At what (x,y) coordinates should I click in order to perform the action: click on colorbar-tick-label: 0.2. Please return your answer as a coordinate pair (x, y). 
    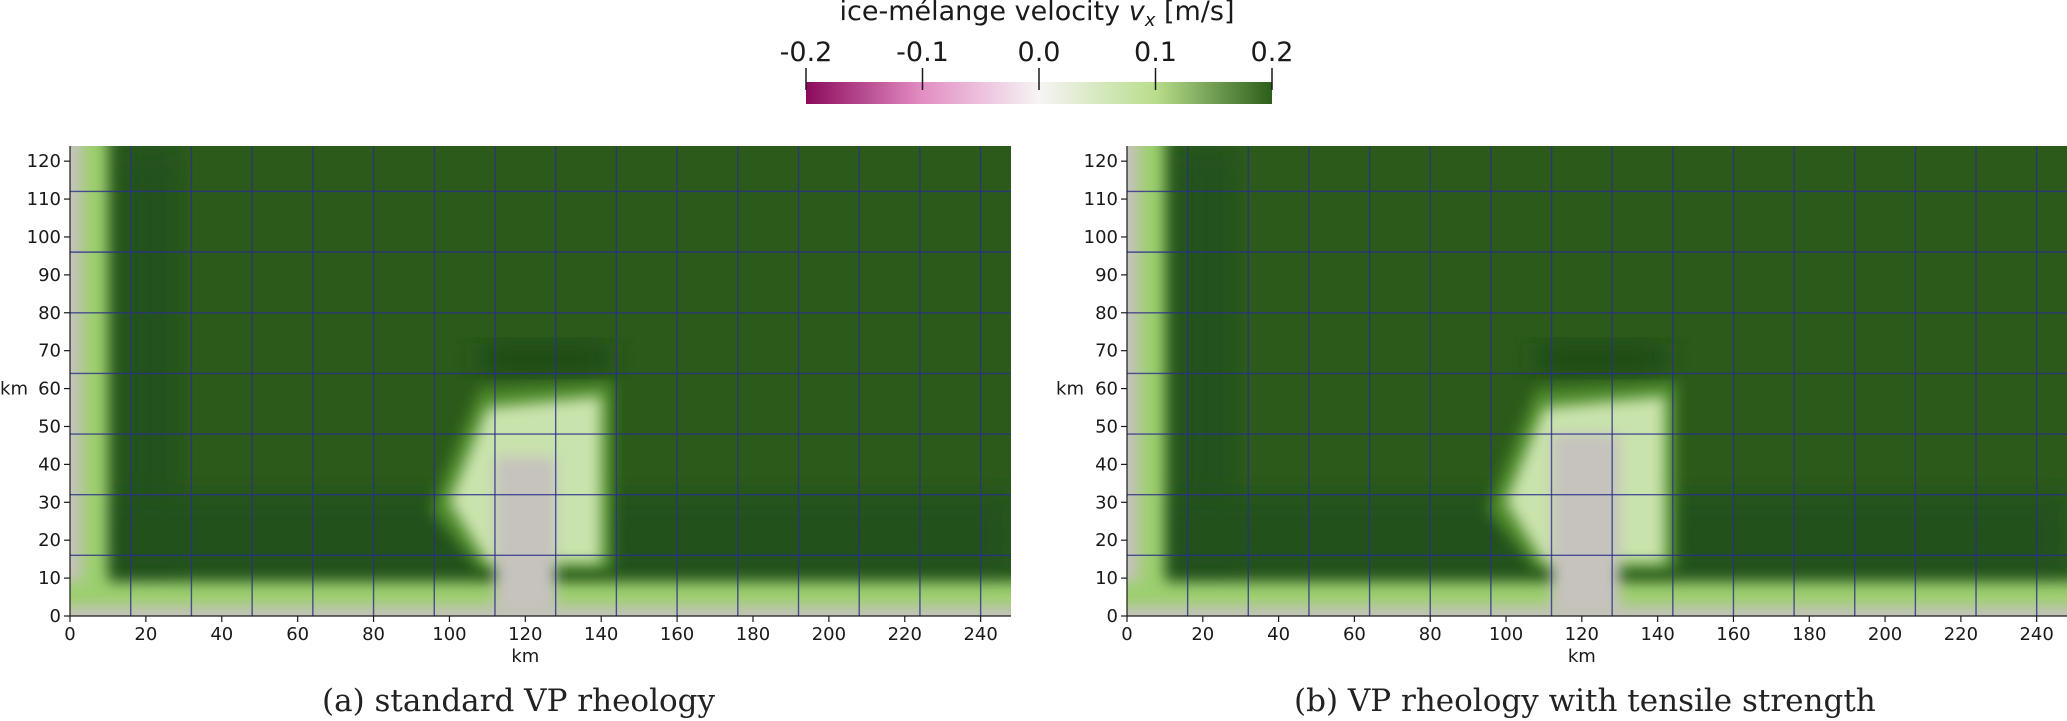
    Looking at the image, I should click on (1272, 52).